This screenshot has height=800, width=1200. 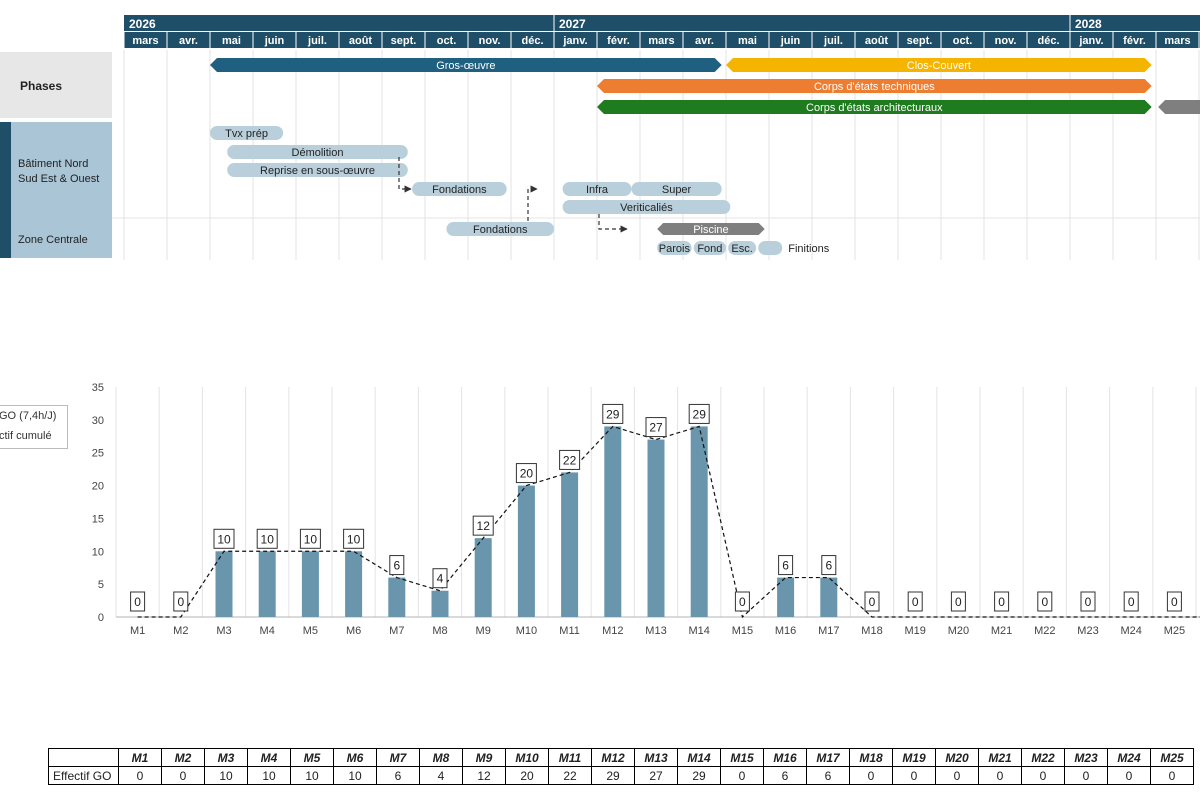 What do you see at coordinates (396, 631) in the screenshot?
I see `x-tick-label: M7` at bounding box center [396, 631].